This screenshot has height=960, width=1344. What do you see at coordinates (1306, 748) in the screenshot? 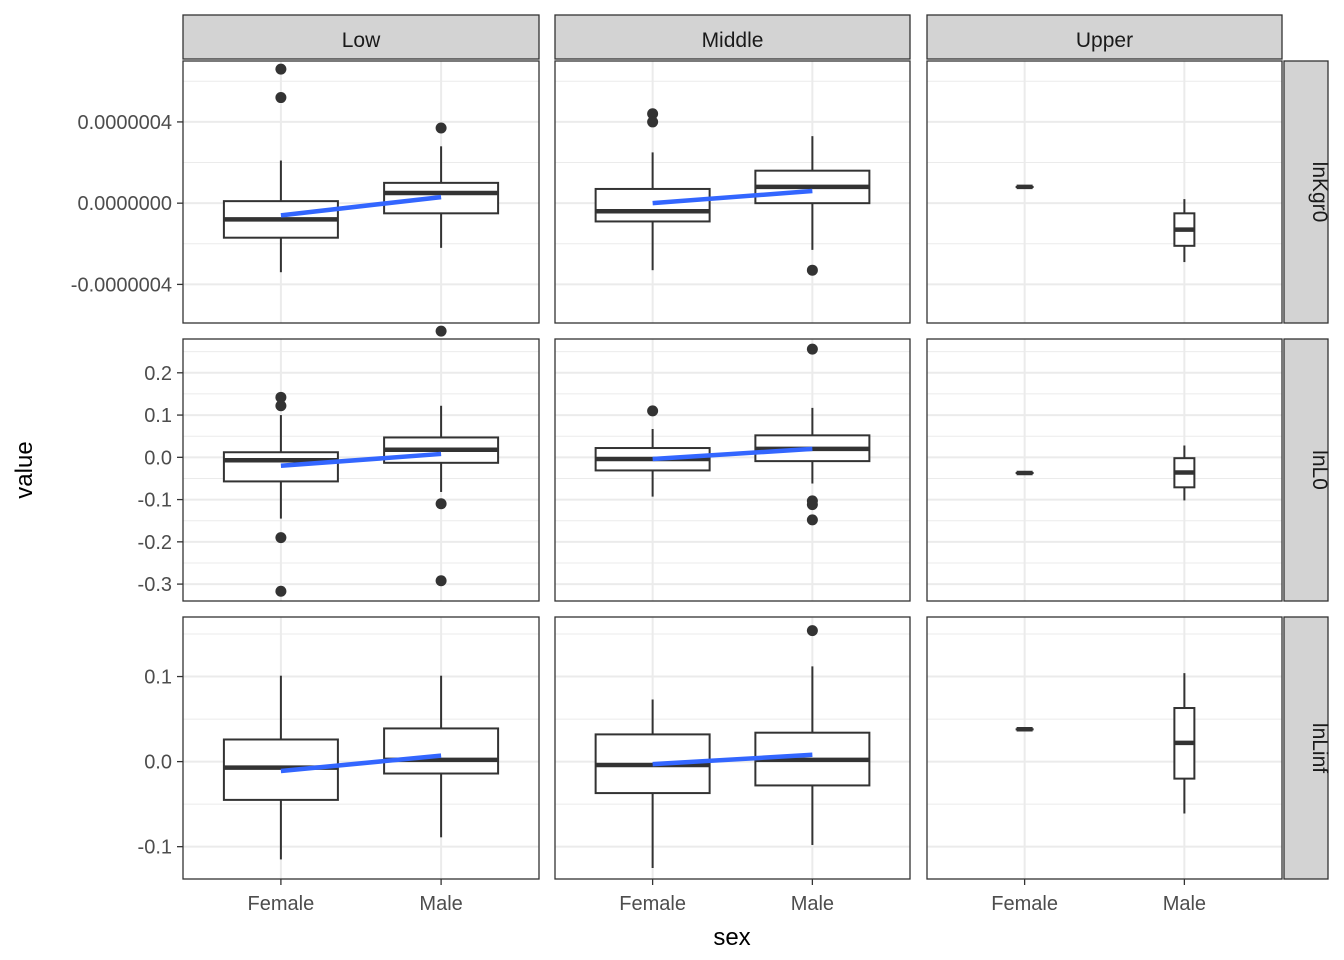
I see `facet-strip-lnlinf` at bounding box center [1306, 748].